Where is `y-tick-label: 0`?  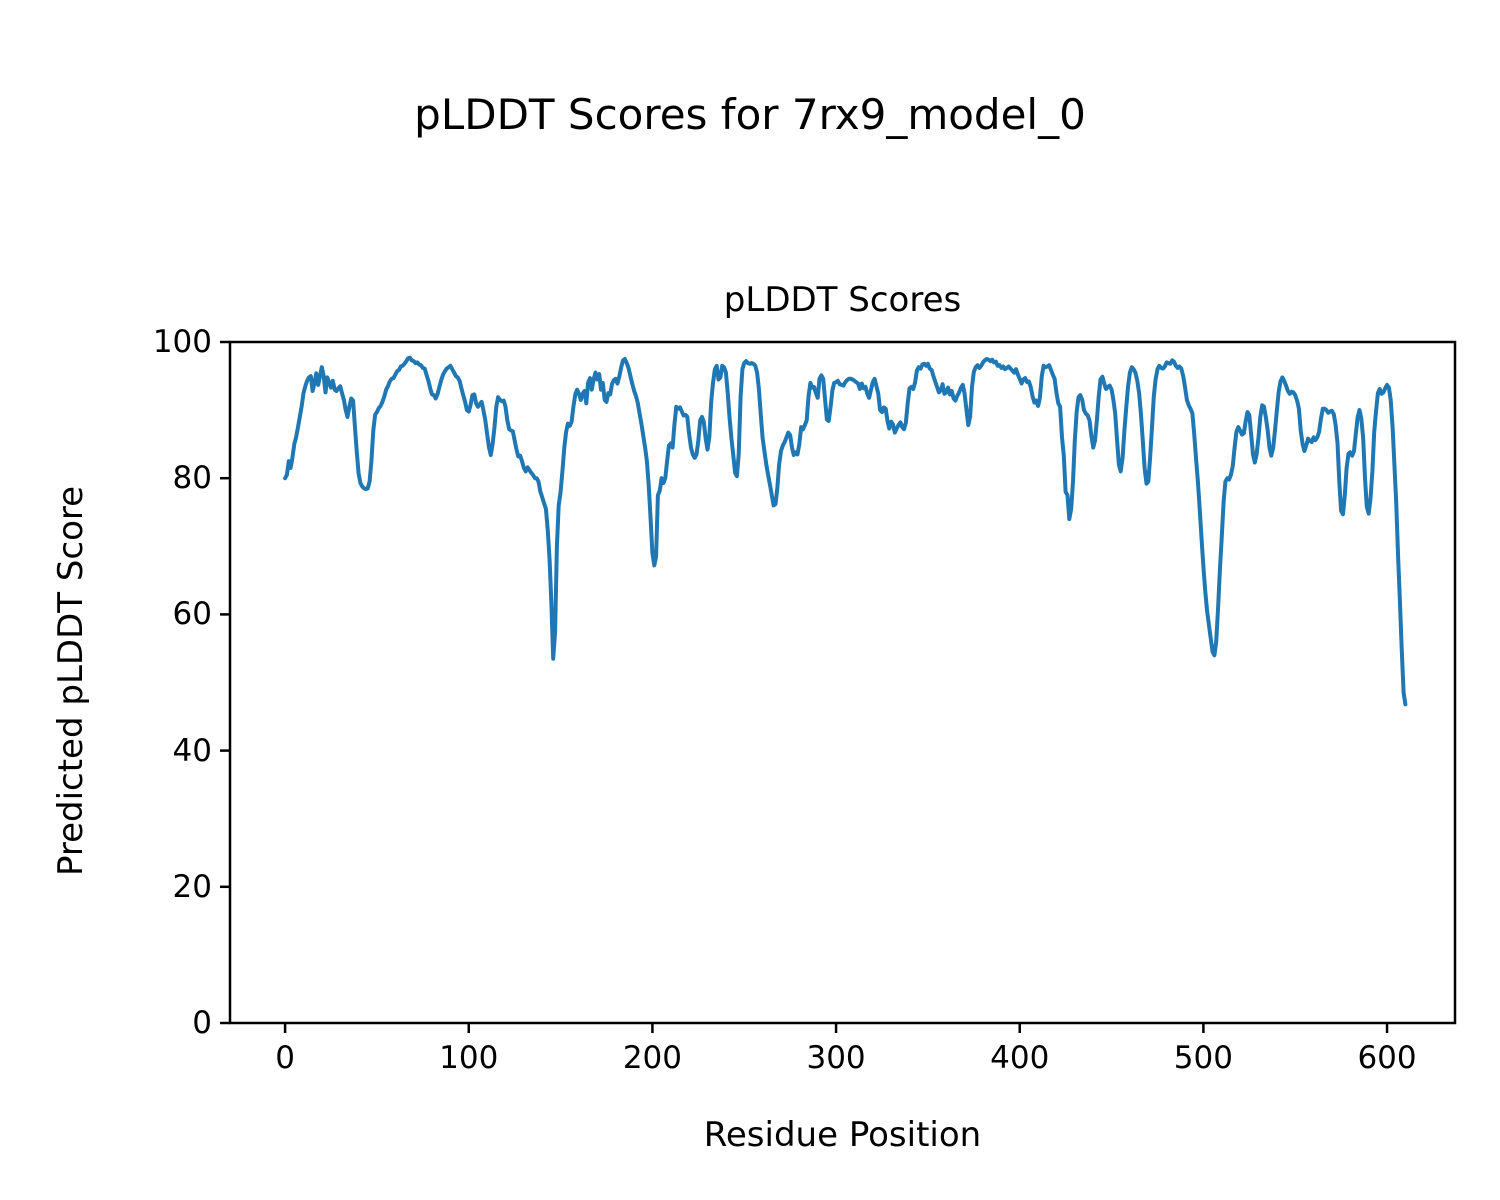 y-tick-label: 0 is located at coordinates (202, 1023).